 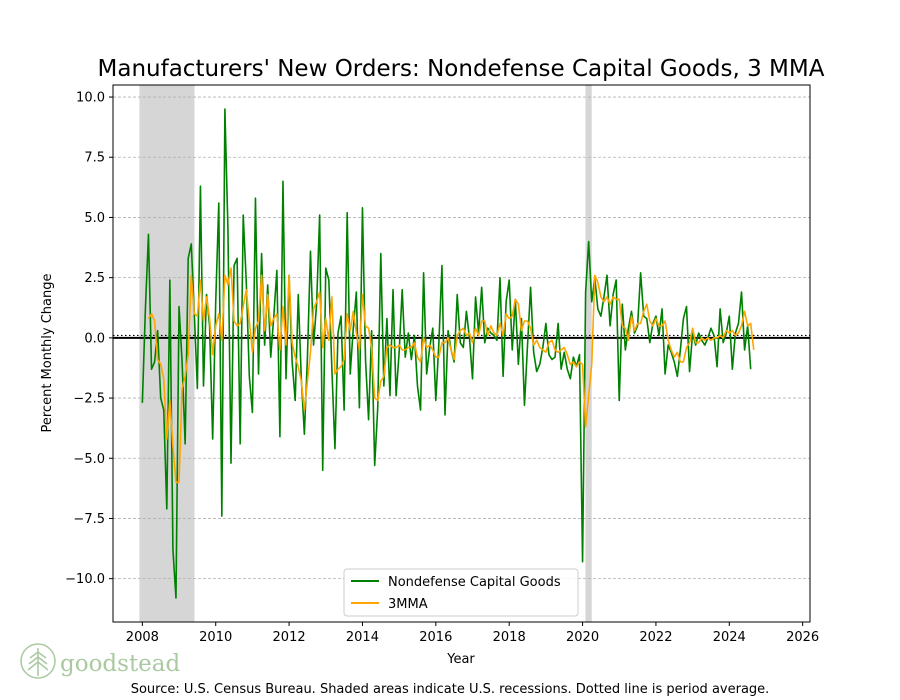 What do you see at coordinates (509, 637) in the screenshot?
I see `x-tick-label: 2018` at bounding box center [509, 637].